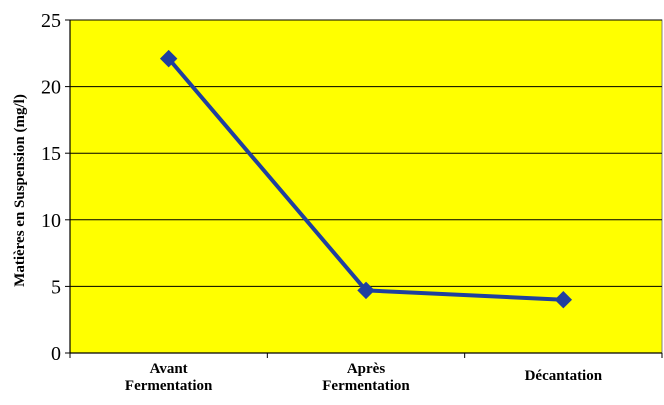 This screenshot has height=405, width=664. What do you see at coordinates (366, 369) in the screenshot?
I see `x-category-label-line: Après` at bounding box center [366, 369].